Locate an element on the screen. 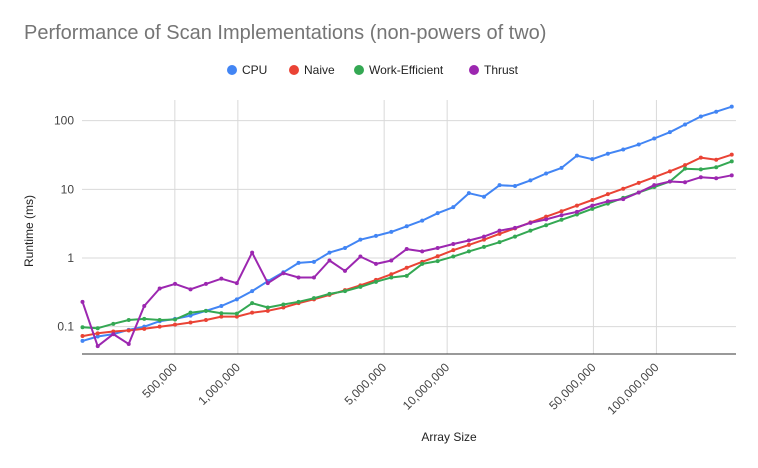 This screenshot has height=468, width=758. y-tick-label: 1 is located at coordinates (70, 258).